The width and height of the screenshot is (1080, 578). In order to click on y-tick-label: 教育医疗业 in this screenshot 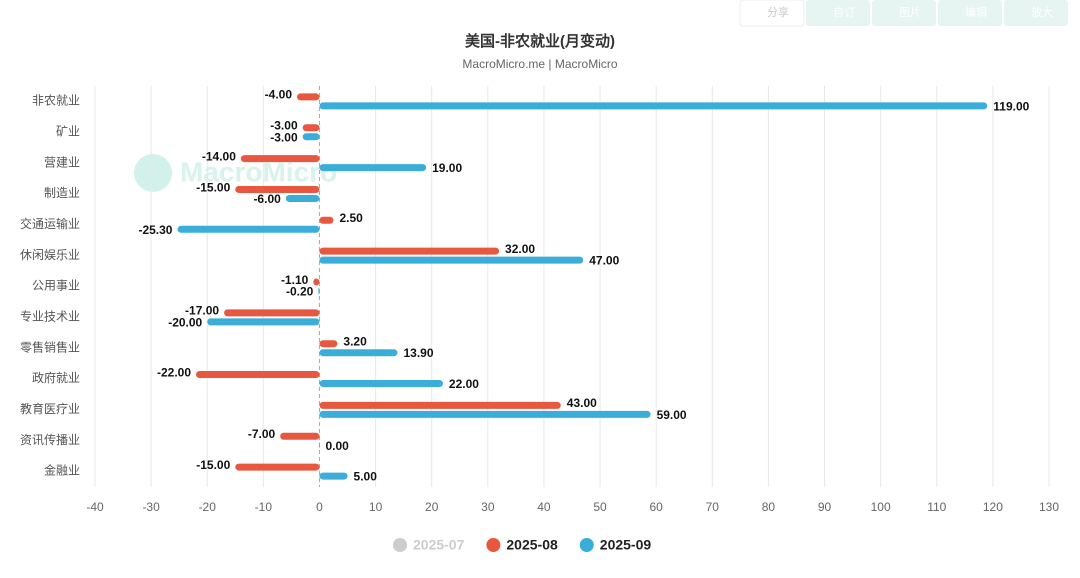, I will do `click(50, 408)`.